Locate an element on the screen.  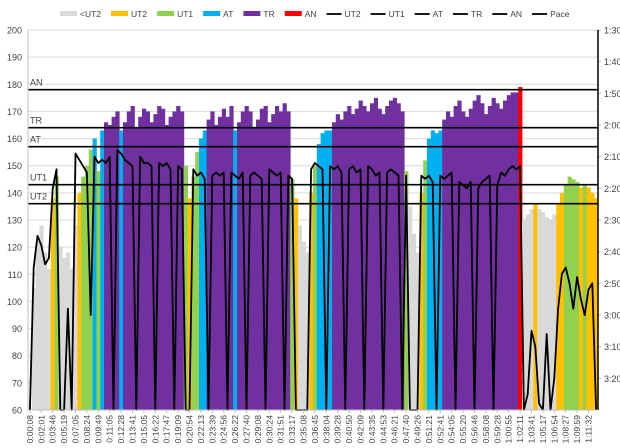
y-right-tick-label: 3:10 is located at coordinates (612, 347).